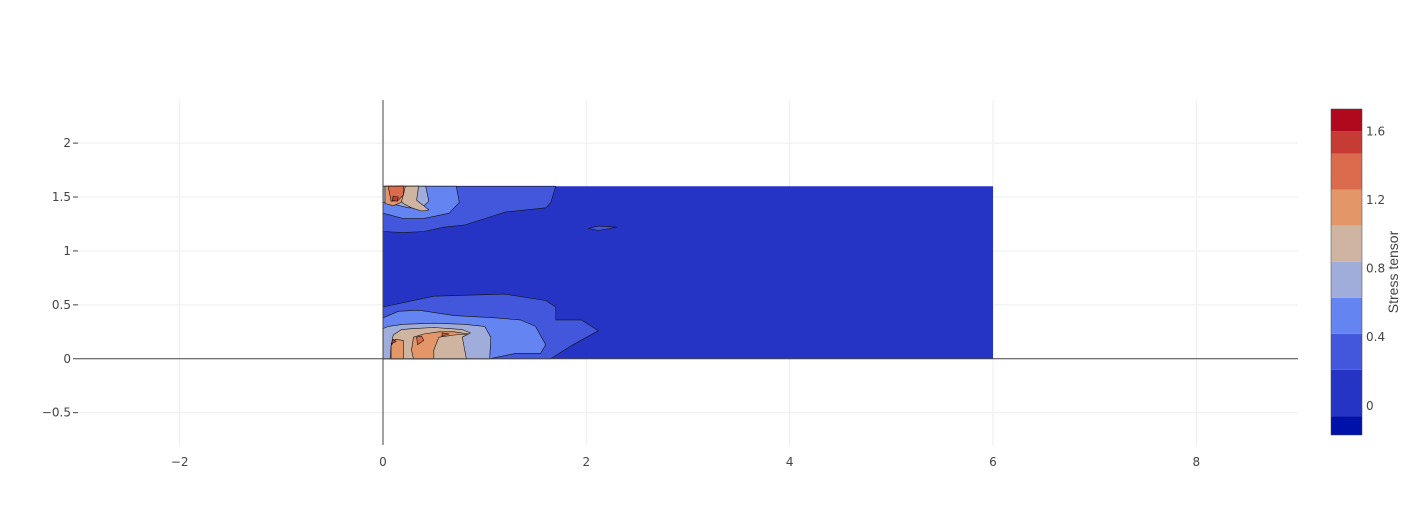 The image size is (1425, 525). What do you see at coordinates (61, 197) in the screenshot?
I see `y-tick-label: 1.5` at bounding box center [61, 197].